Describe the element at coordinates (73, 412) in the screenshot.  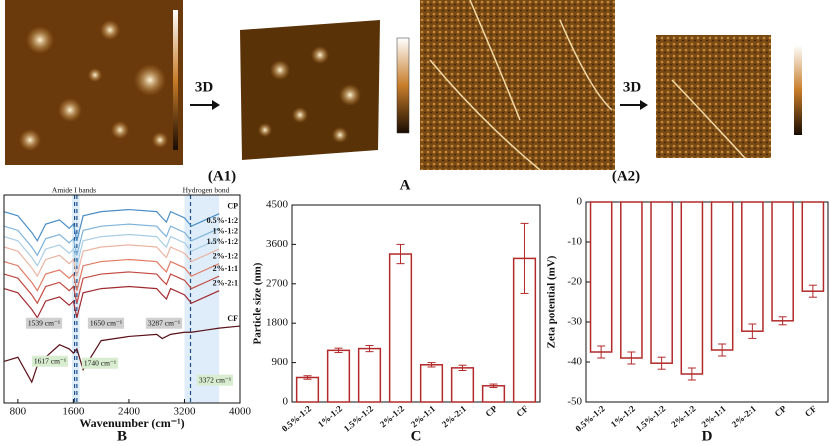
I see `x-tick-label: 1600` at that location.